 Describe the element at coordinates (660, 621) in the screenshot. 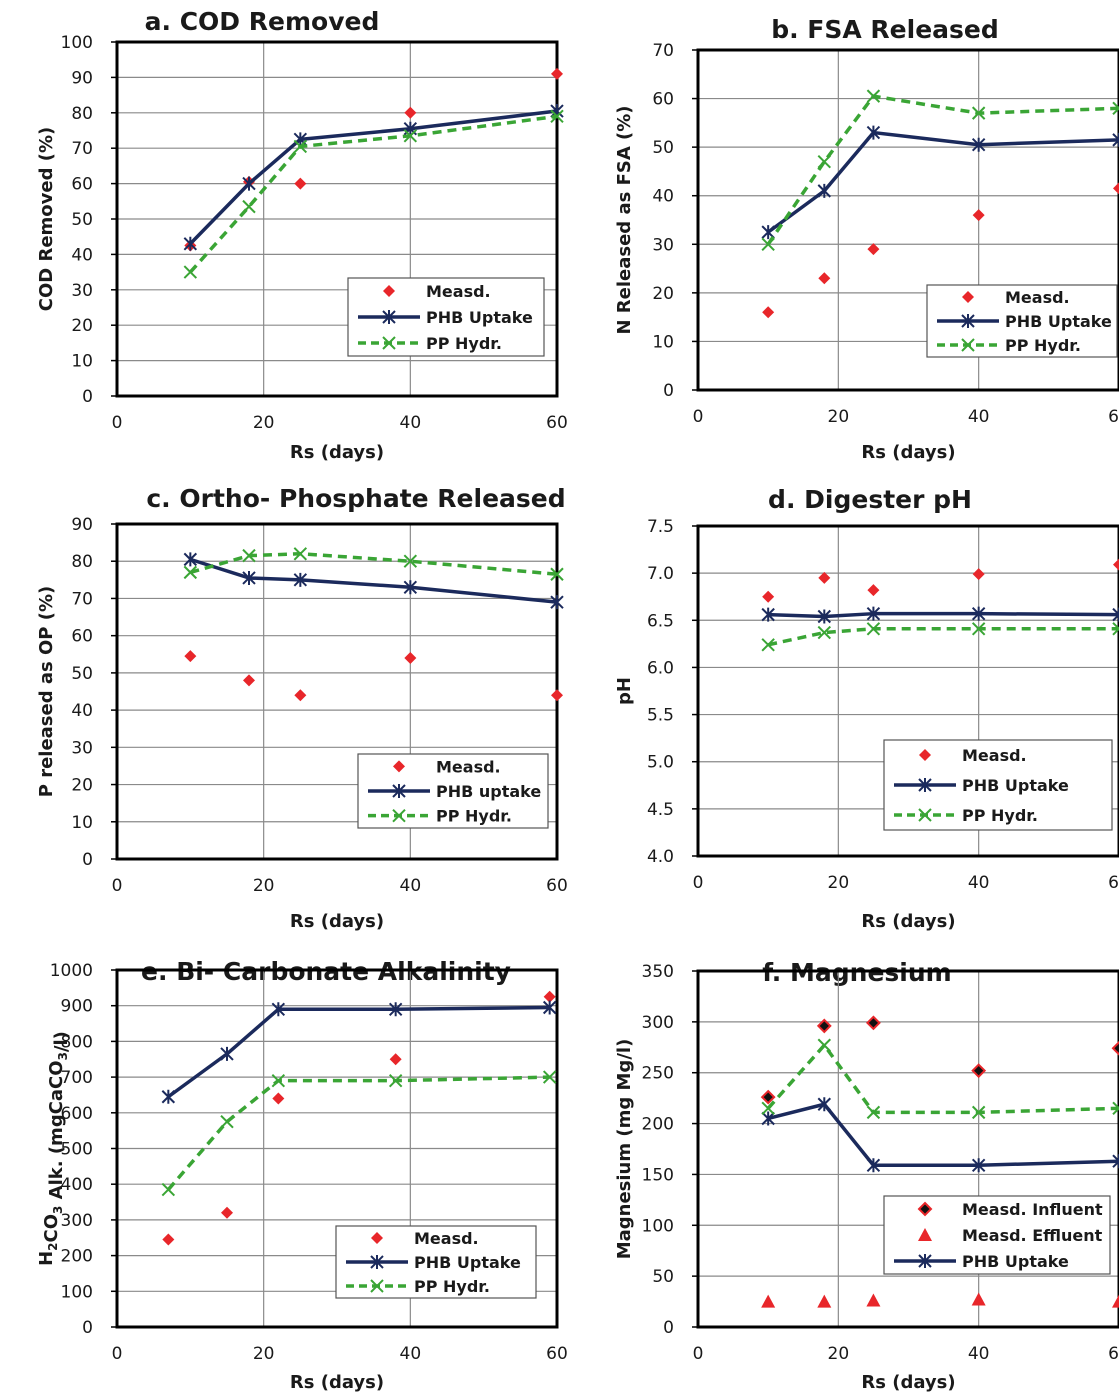

I see `y-tick-label: 6.5` at that location.